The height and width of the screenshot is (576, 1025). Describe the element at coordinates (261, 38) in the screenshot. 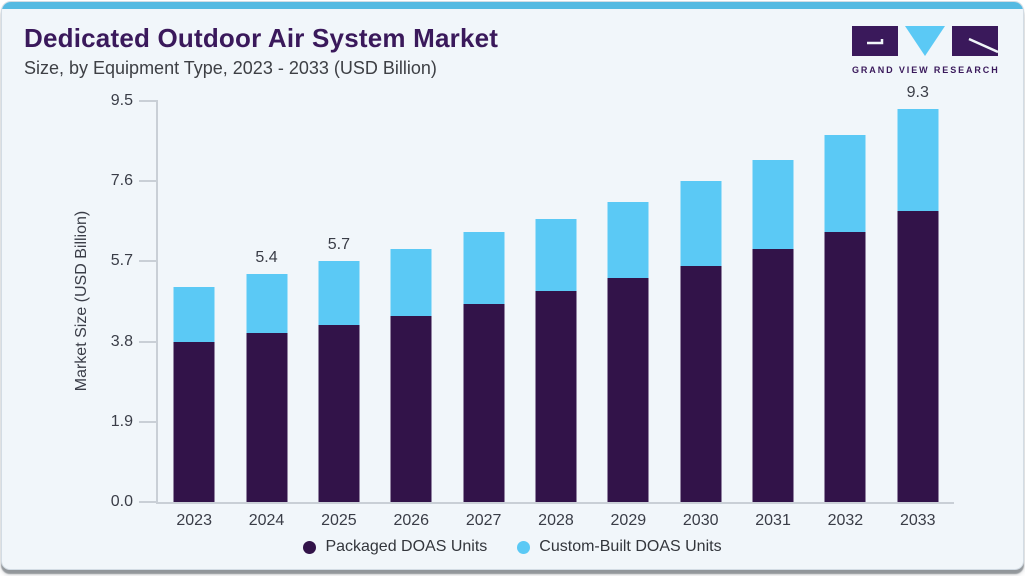

I see `page-title: Dedicated Outdoor Air System Market` at that location.